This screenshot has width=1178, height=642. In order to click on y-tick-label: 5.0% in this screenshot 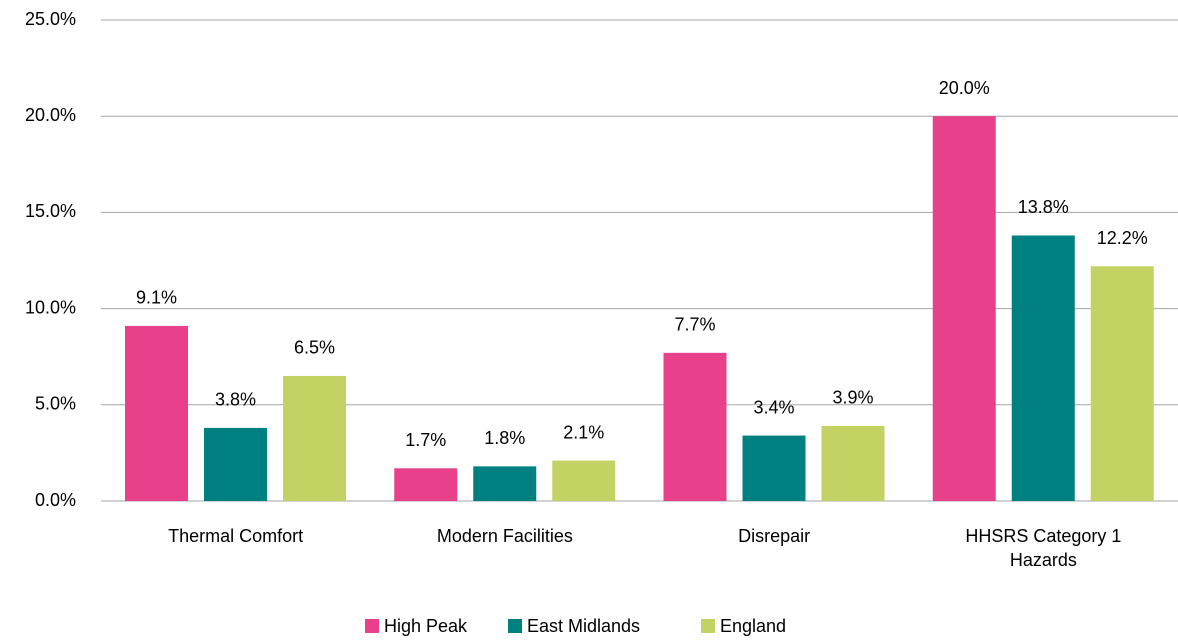, I will do `click(55, 404)`.